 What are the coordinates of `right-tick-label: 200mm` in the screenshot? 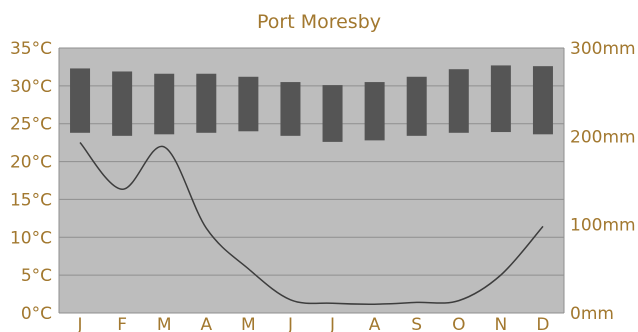 It's located at (603, 137).